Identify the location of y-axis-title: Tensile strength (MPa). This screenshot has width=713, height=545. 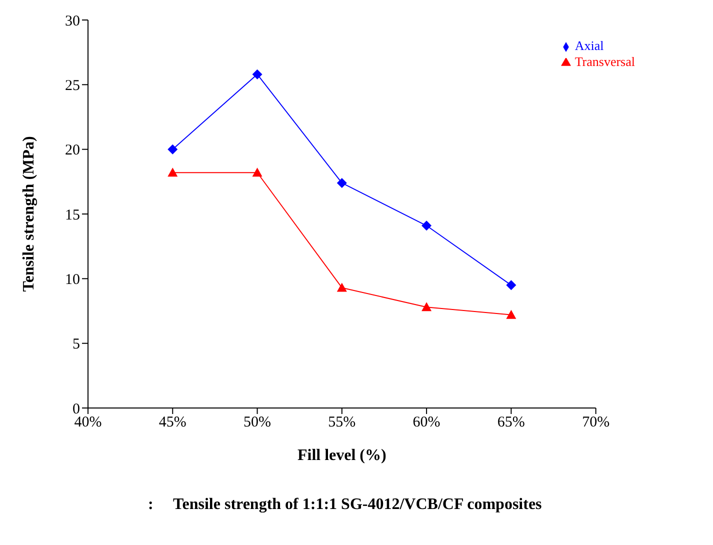
(29, 214).